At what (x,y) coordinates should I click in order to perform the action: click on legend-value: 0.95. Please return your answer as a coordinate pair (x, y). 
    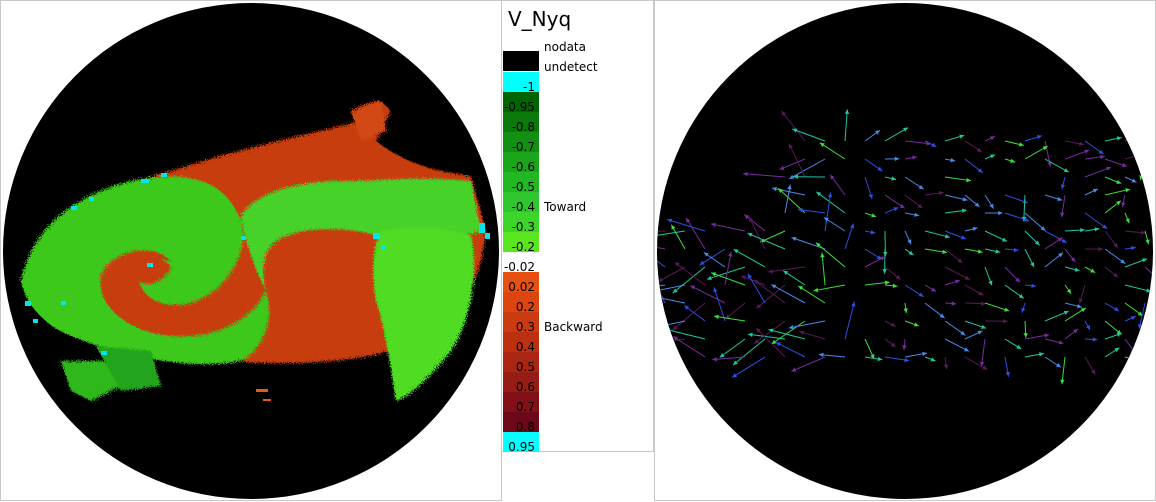
    Looking at the image, I should click on (521, 447).